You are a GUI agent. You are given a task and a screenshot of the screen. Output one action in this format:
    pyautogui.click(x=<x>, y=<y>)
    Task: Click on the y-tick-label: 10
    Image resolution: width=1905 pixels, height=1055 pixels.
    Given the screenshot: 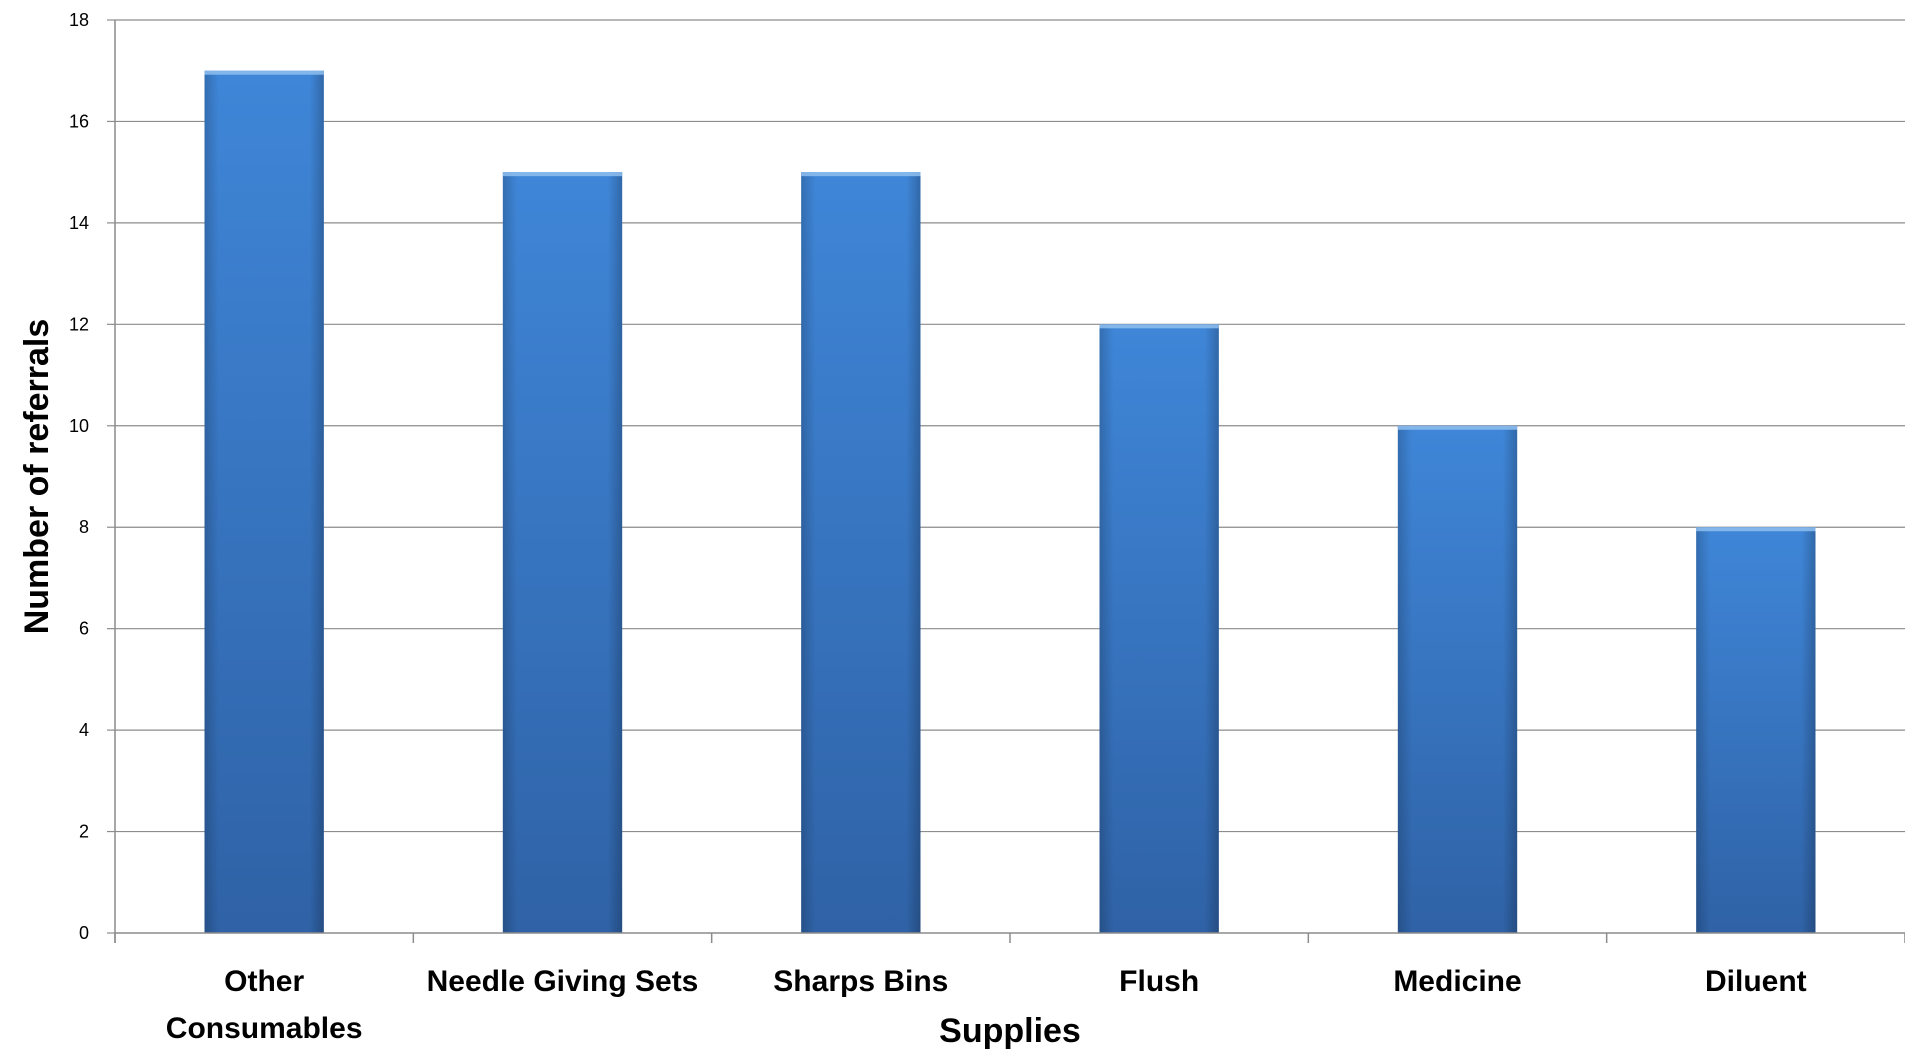 What is the action you would take?
    pyautogui.click(x=79, y=426)
    